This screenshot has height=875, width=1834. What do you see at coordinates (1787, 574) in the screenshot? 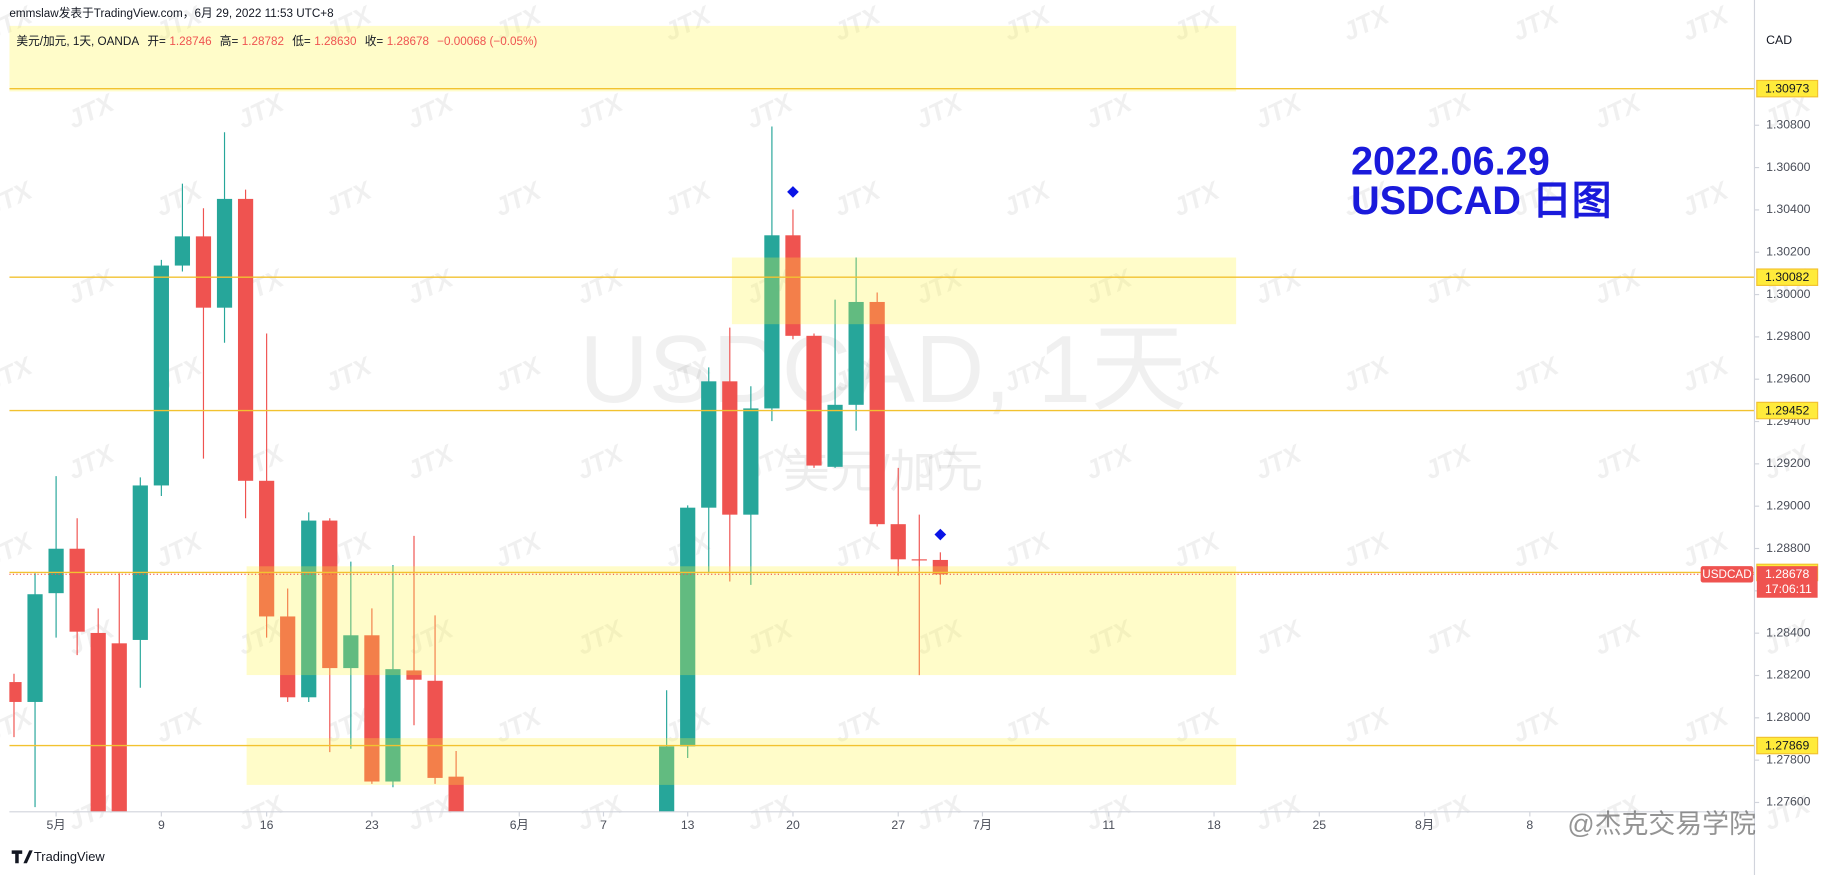
I see `price-tag-label: 1.28678` at bounding box center [1787, 574].